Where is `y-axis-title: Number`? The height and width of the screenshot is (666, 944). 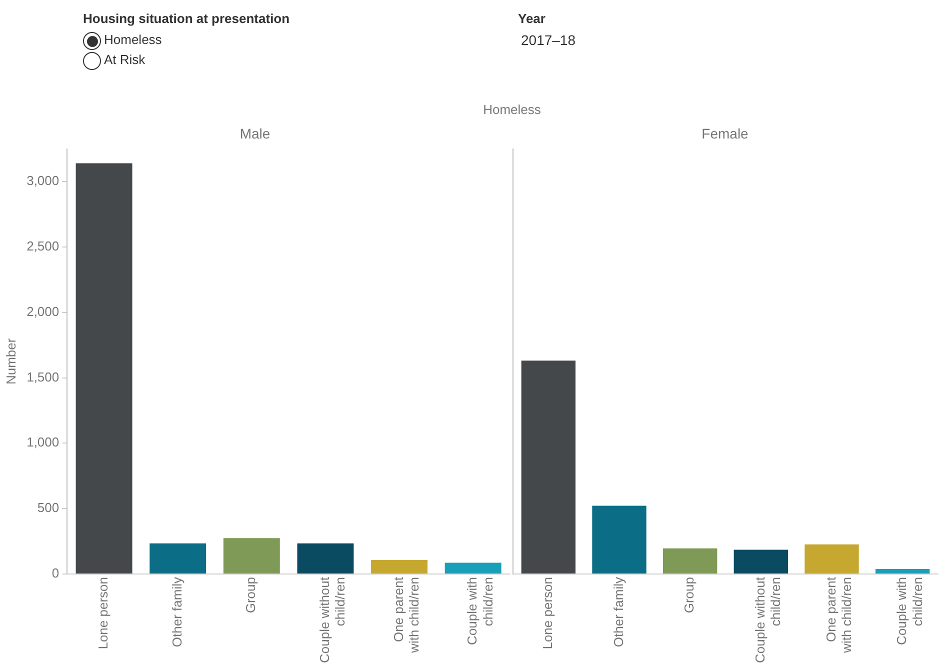
y-axis-title: Number is located at coordinates (10, 361).